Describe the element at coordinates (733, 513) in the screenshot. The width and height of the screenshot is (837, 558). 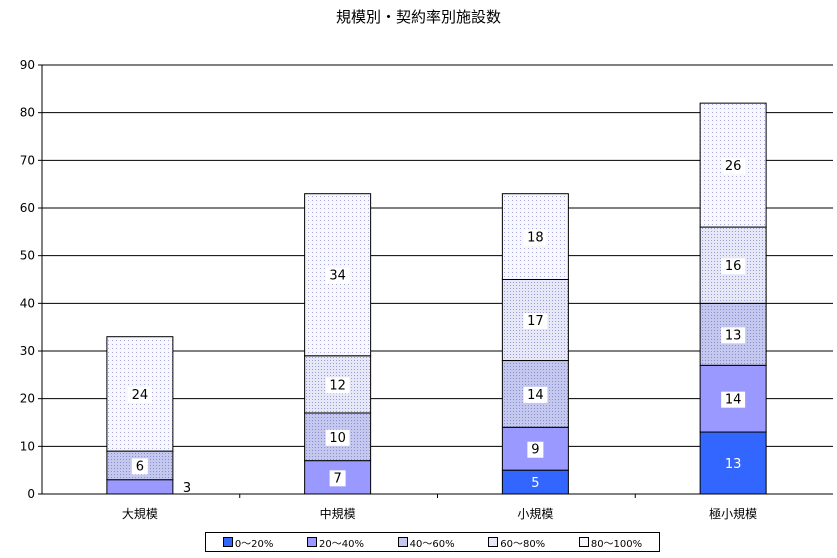
I see `x-tick-label: 極小規模` at that location.